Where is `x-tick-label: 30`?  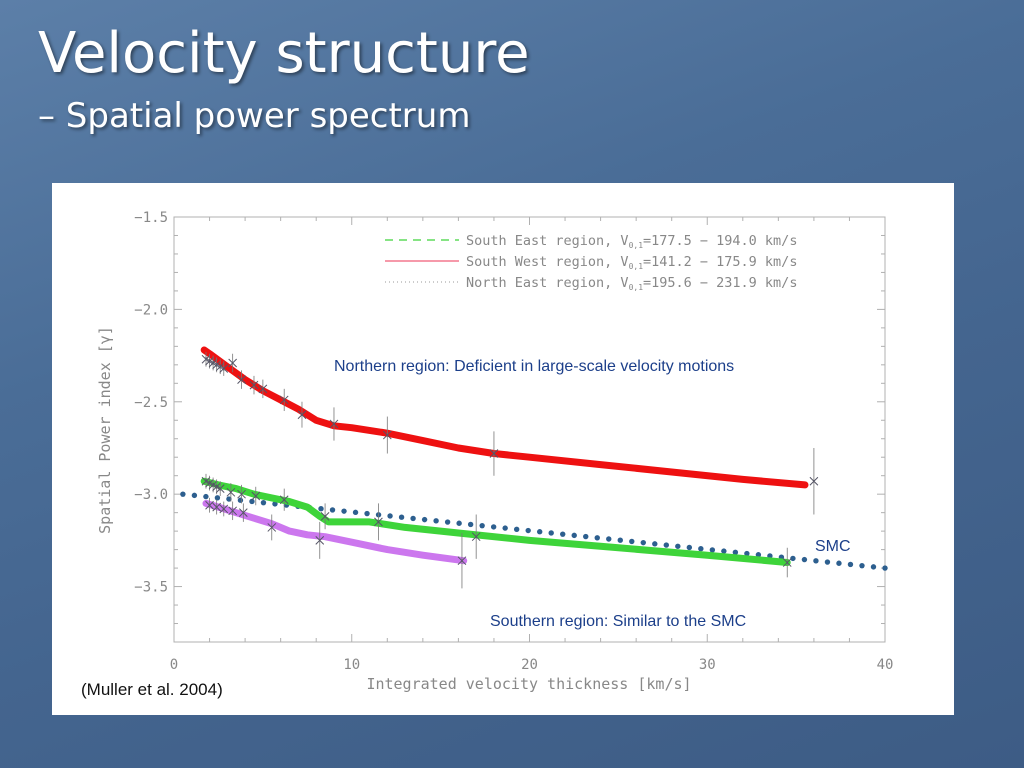 x-tick-label: 30 is located at coordinates (707, 665).